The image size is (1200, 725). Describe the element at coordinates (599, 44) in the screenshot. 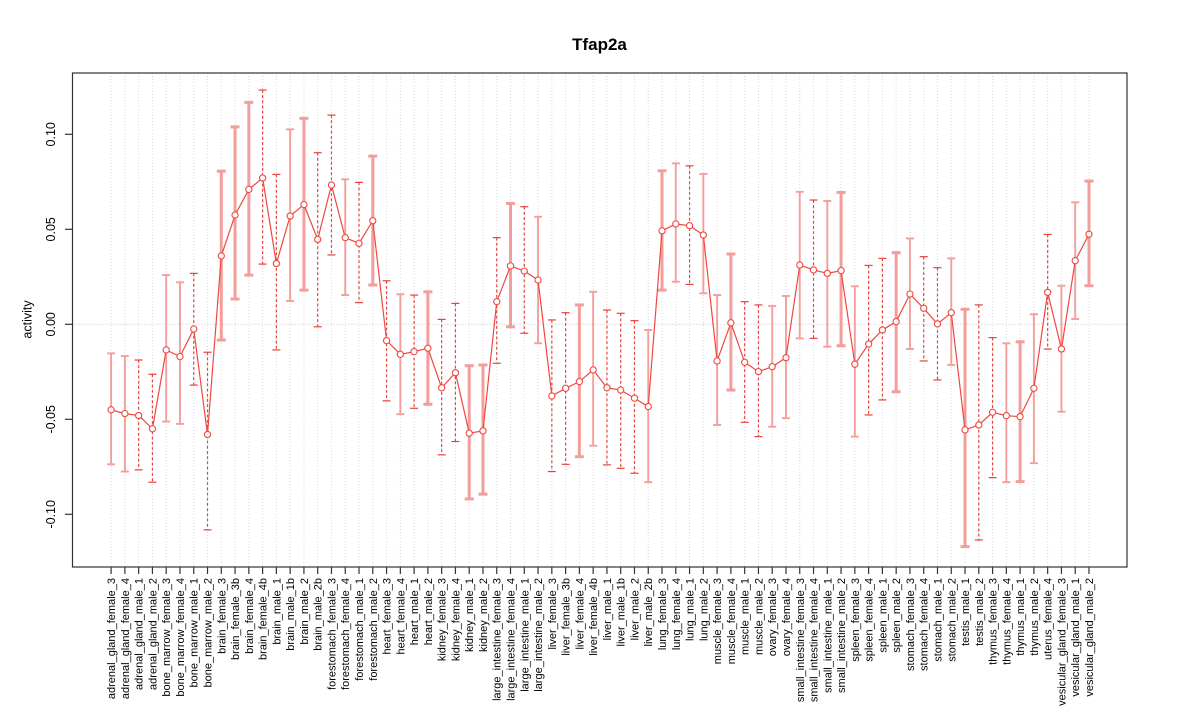

I see `chart-title: Tfap2a` at that location.